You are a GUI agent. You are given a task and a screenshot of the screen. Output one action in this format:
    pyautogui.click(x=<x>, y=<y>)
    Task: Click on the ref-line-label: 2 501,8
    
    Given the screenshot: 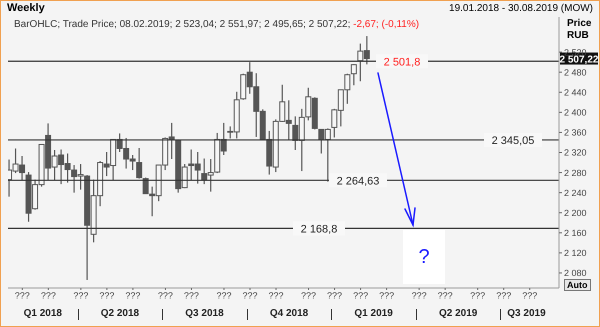 What is the action you would take?
    pyautogui.click(x=402, y=62)
    